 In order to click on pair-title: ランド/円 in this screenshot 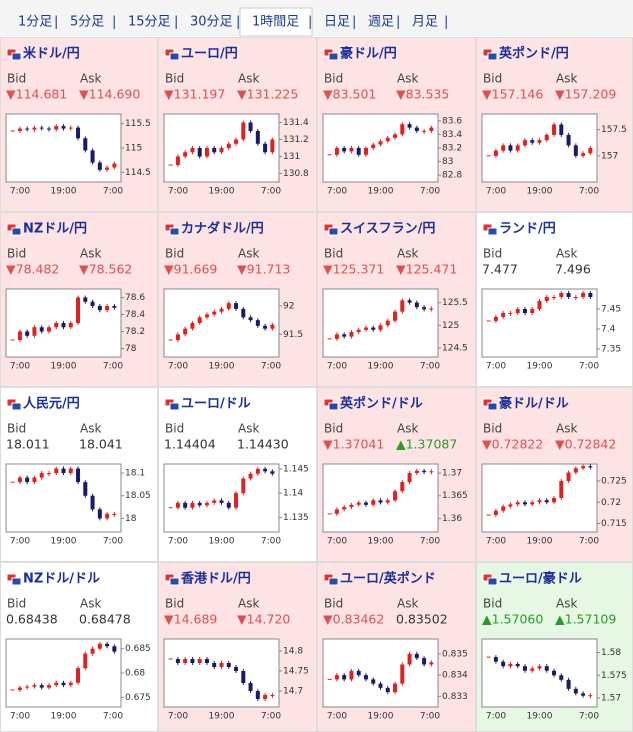, I will do `click(527, 229)`.